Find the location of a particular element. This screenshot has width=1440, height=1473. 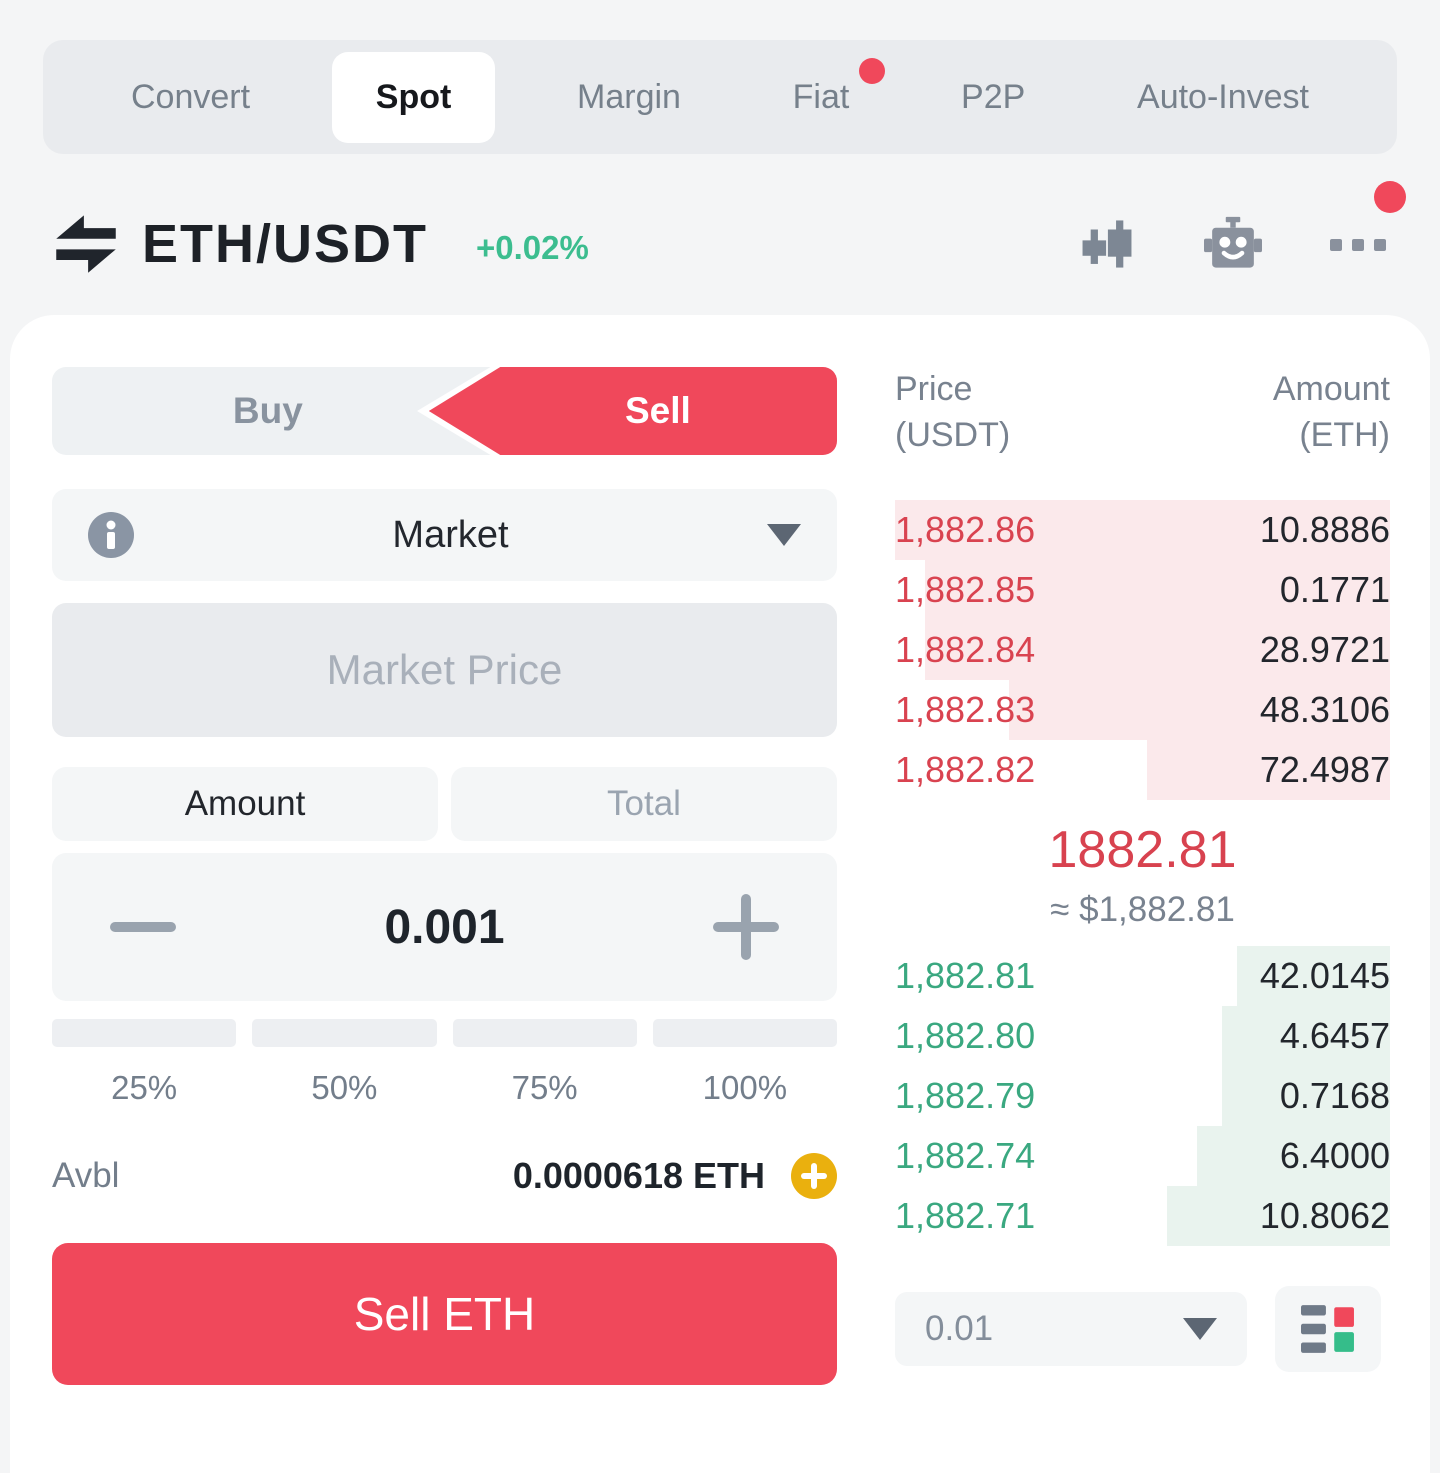

tab-spot: Spot is located at coordinates (413, 97).